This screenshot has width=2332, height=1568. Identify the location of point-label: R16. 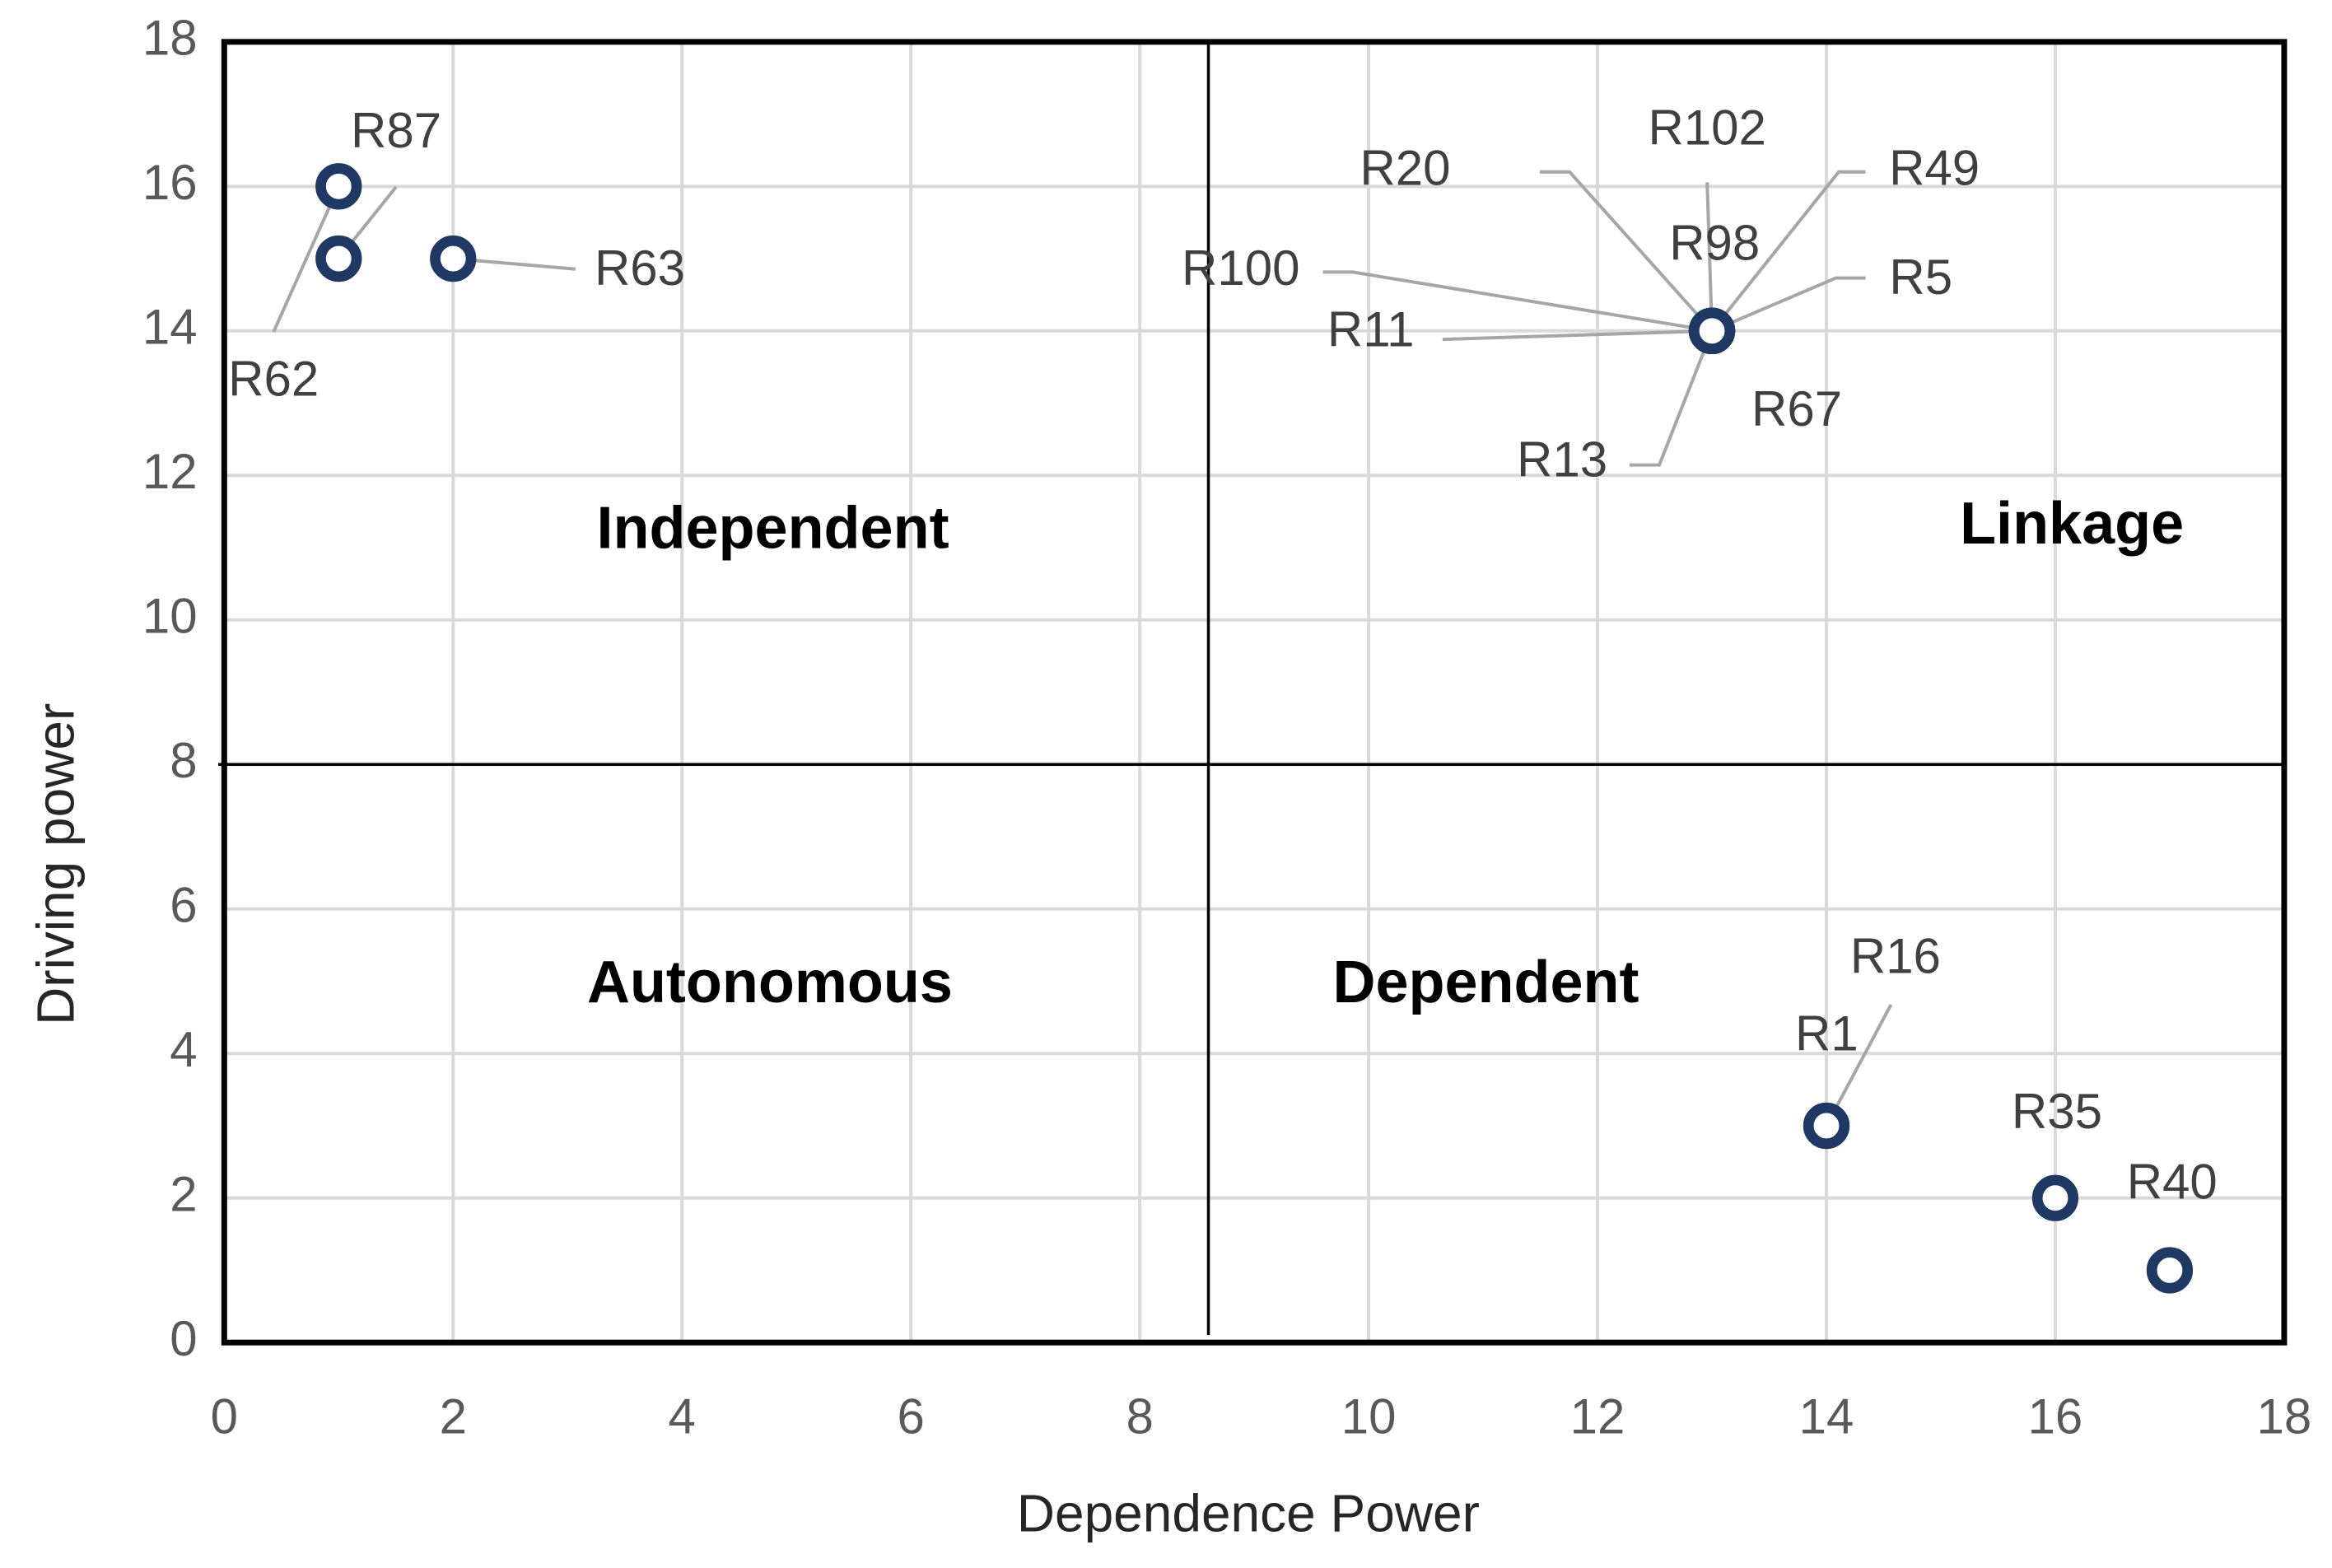
(1895, 955).